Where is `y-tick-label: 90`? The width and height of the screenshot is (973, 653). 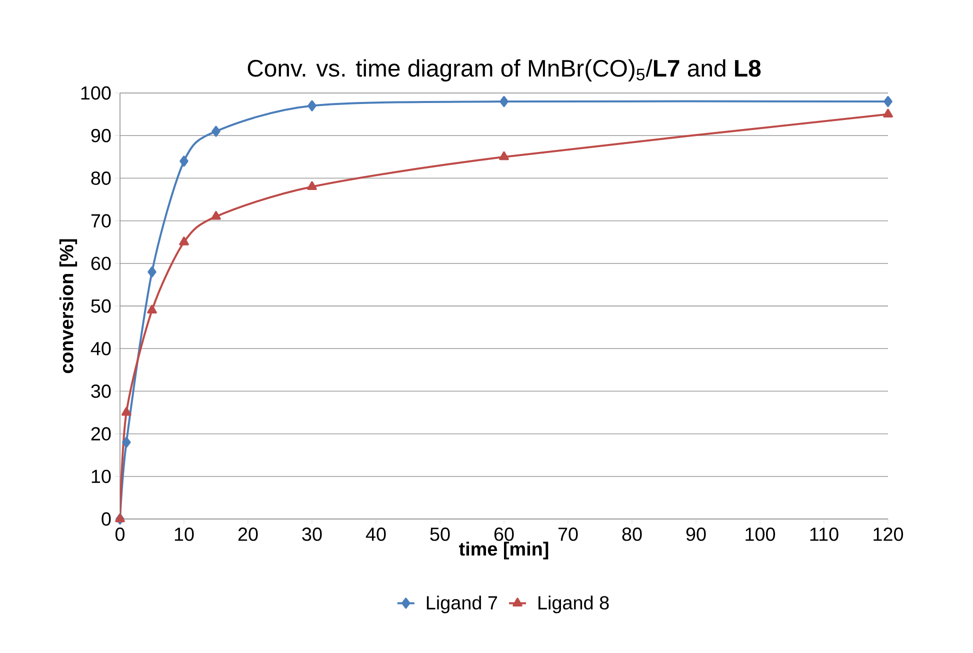 y-tick-label: 90 is located at coordinates (101, 135).